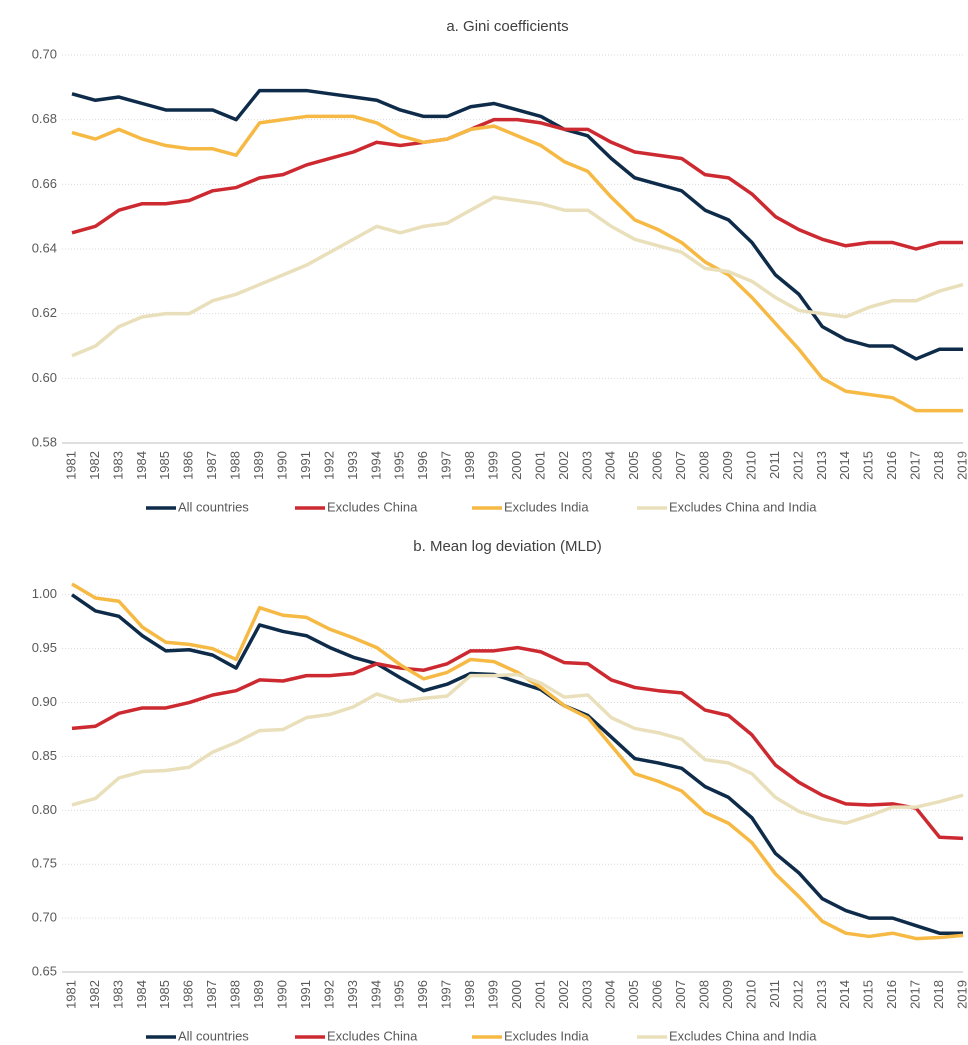 Image resolution: width=968 pixels, height=1045 pixels. I want to click on y-tick-label: 0.60, so click(44, 377).